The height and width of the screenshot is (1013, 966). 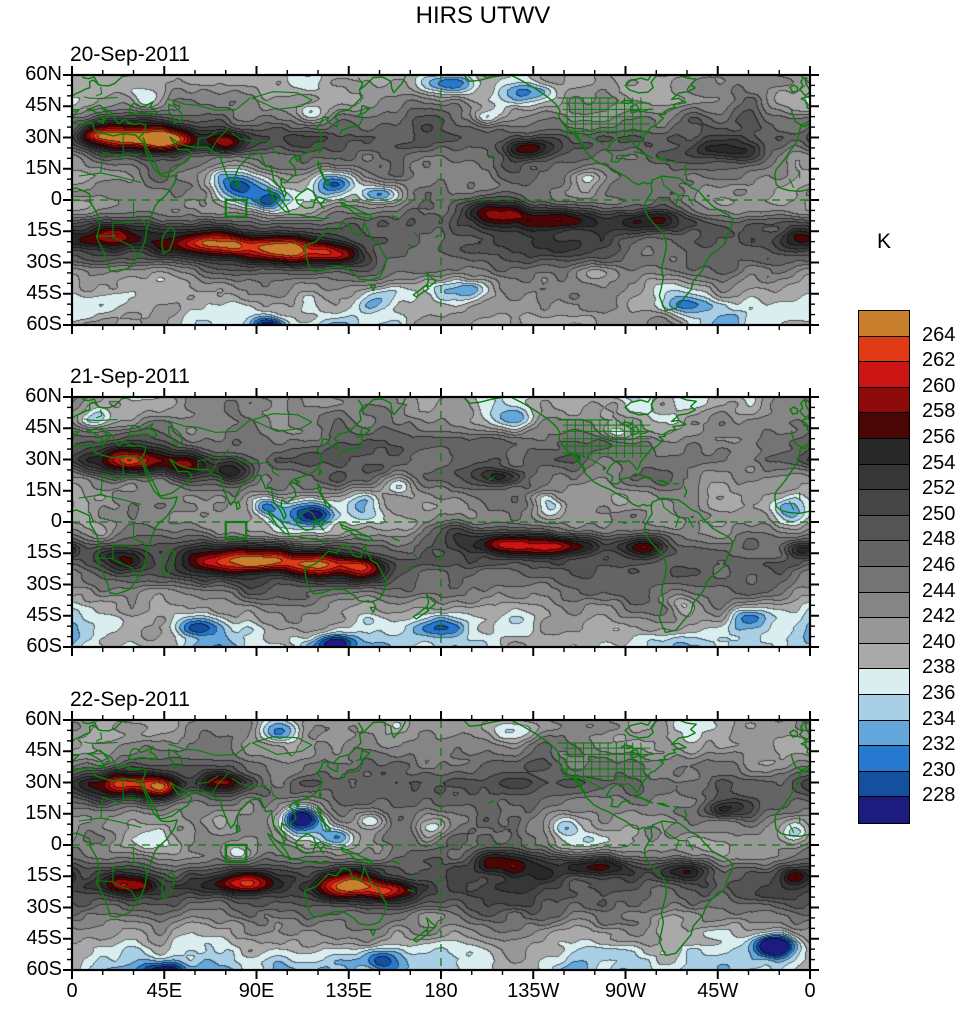 What do you see at coordinates (939, 565) in the screenshot?
I see `colorbar-tick-246: 246` at bounding box center [939, 565].